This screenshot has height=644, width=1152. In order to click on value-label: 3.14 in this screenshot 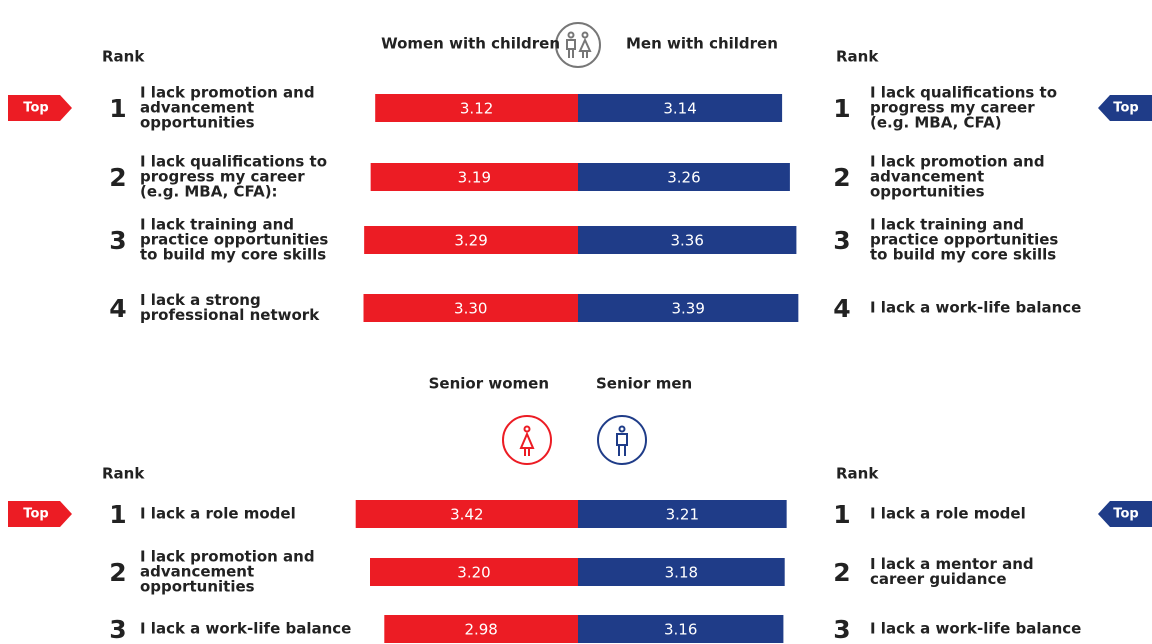, I will do `click(679, 109)`.